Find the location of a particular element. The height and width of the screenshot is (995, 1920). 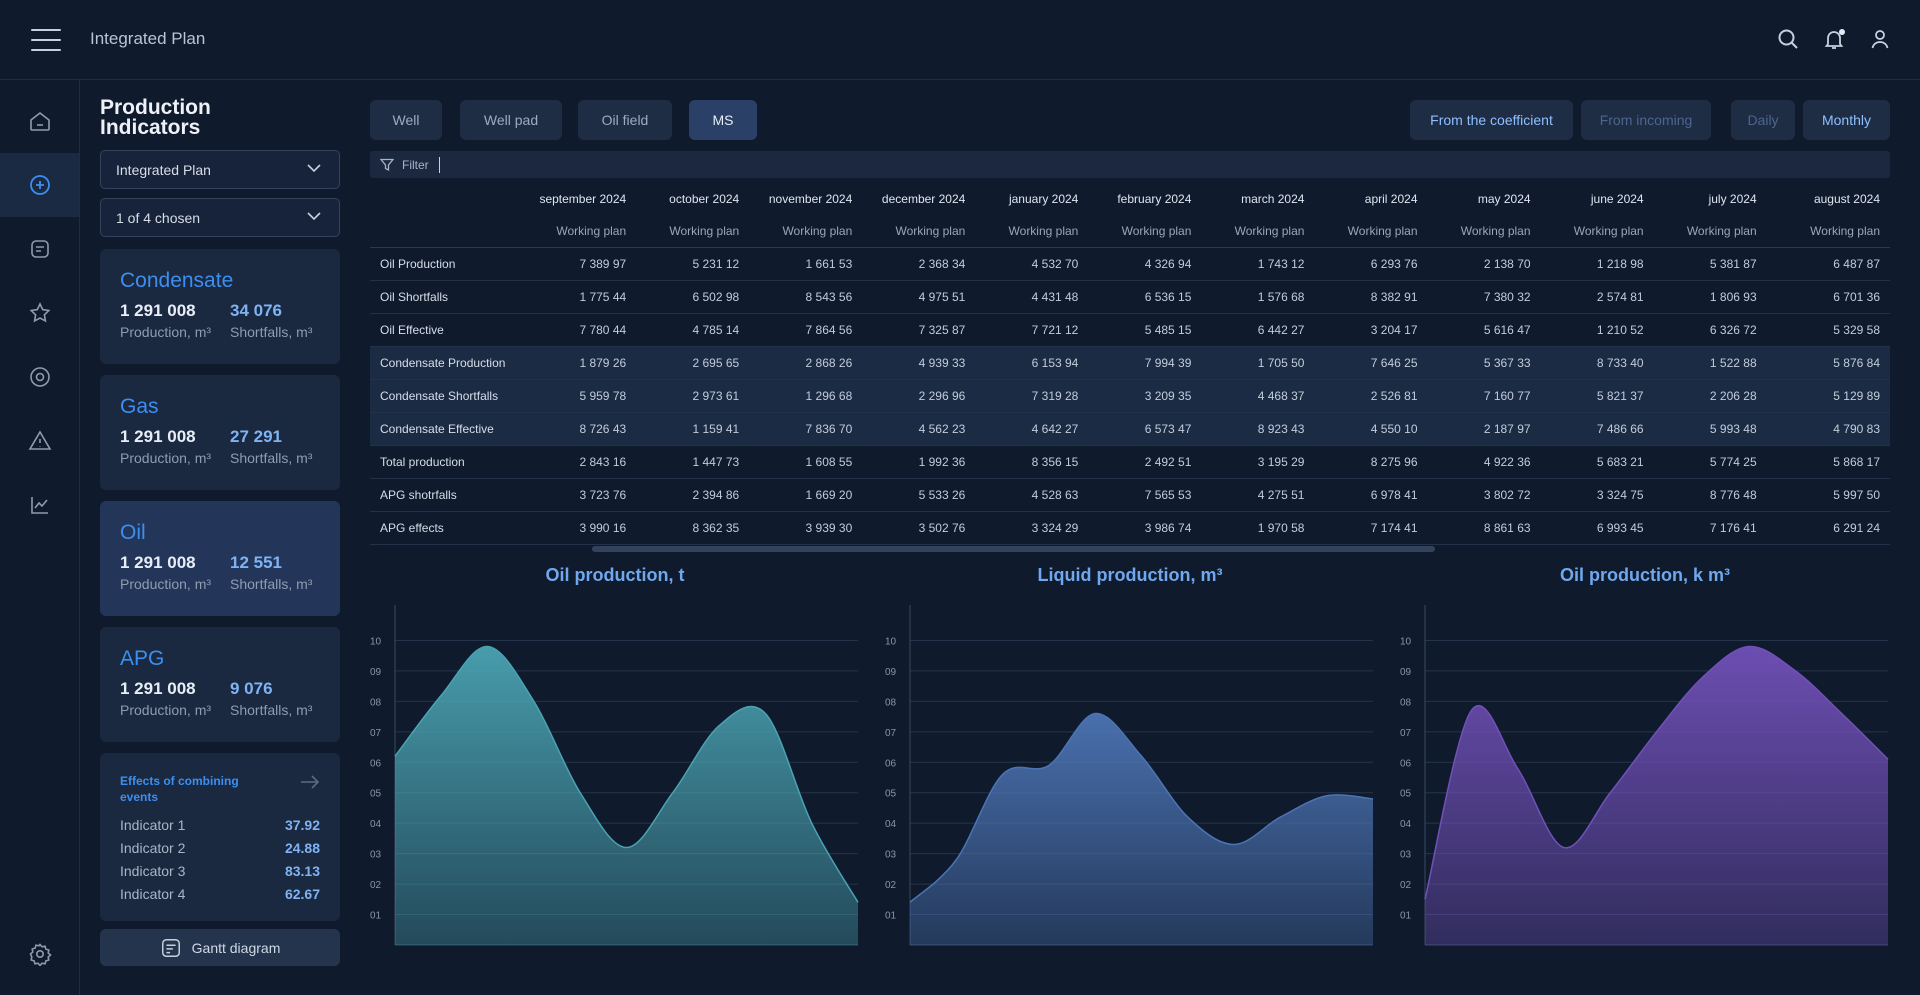

table-cell: 2 394 86 is located at coordinates (693, 495).